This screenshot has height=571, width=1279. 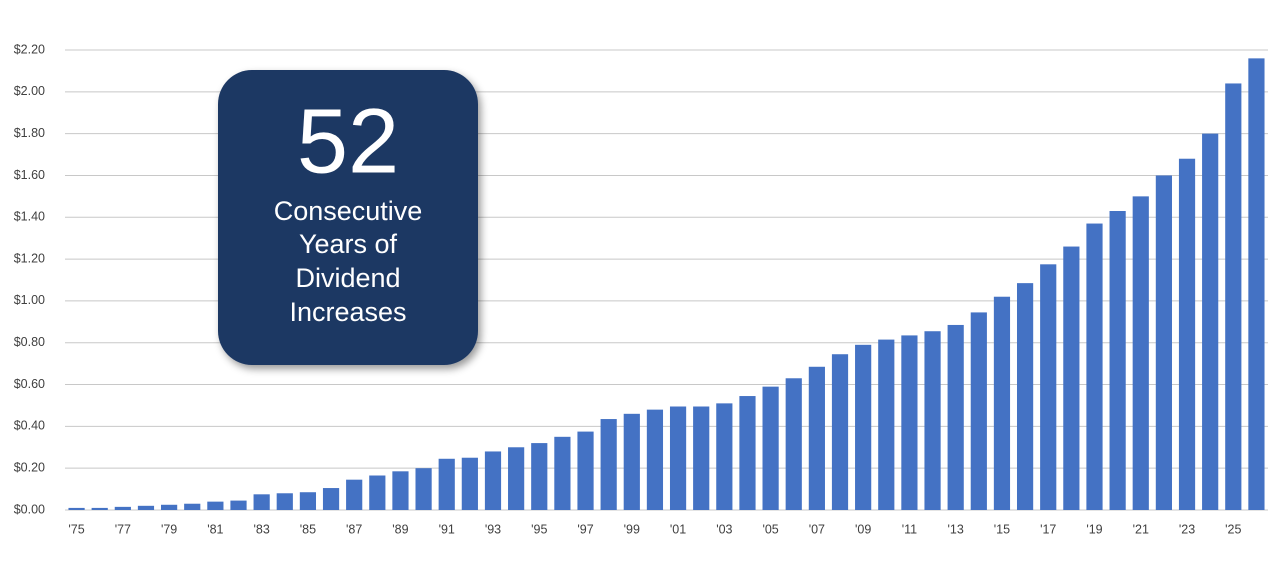 I want to click on annotation-line: Increases, so click(x=347, y=312).